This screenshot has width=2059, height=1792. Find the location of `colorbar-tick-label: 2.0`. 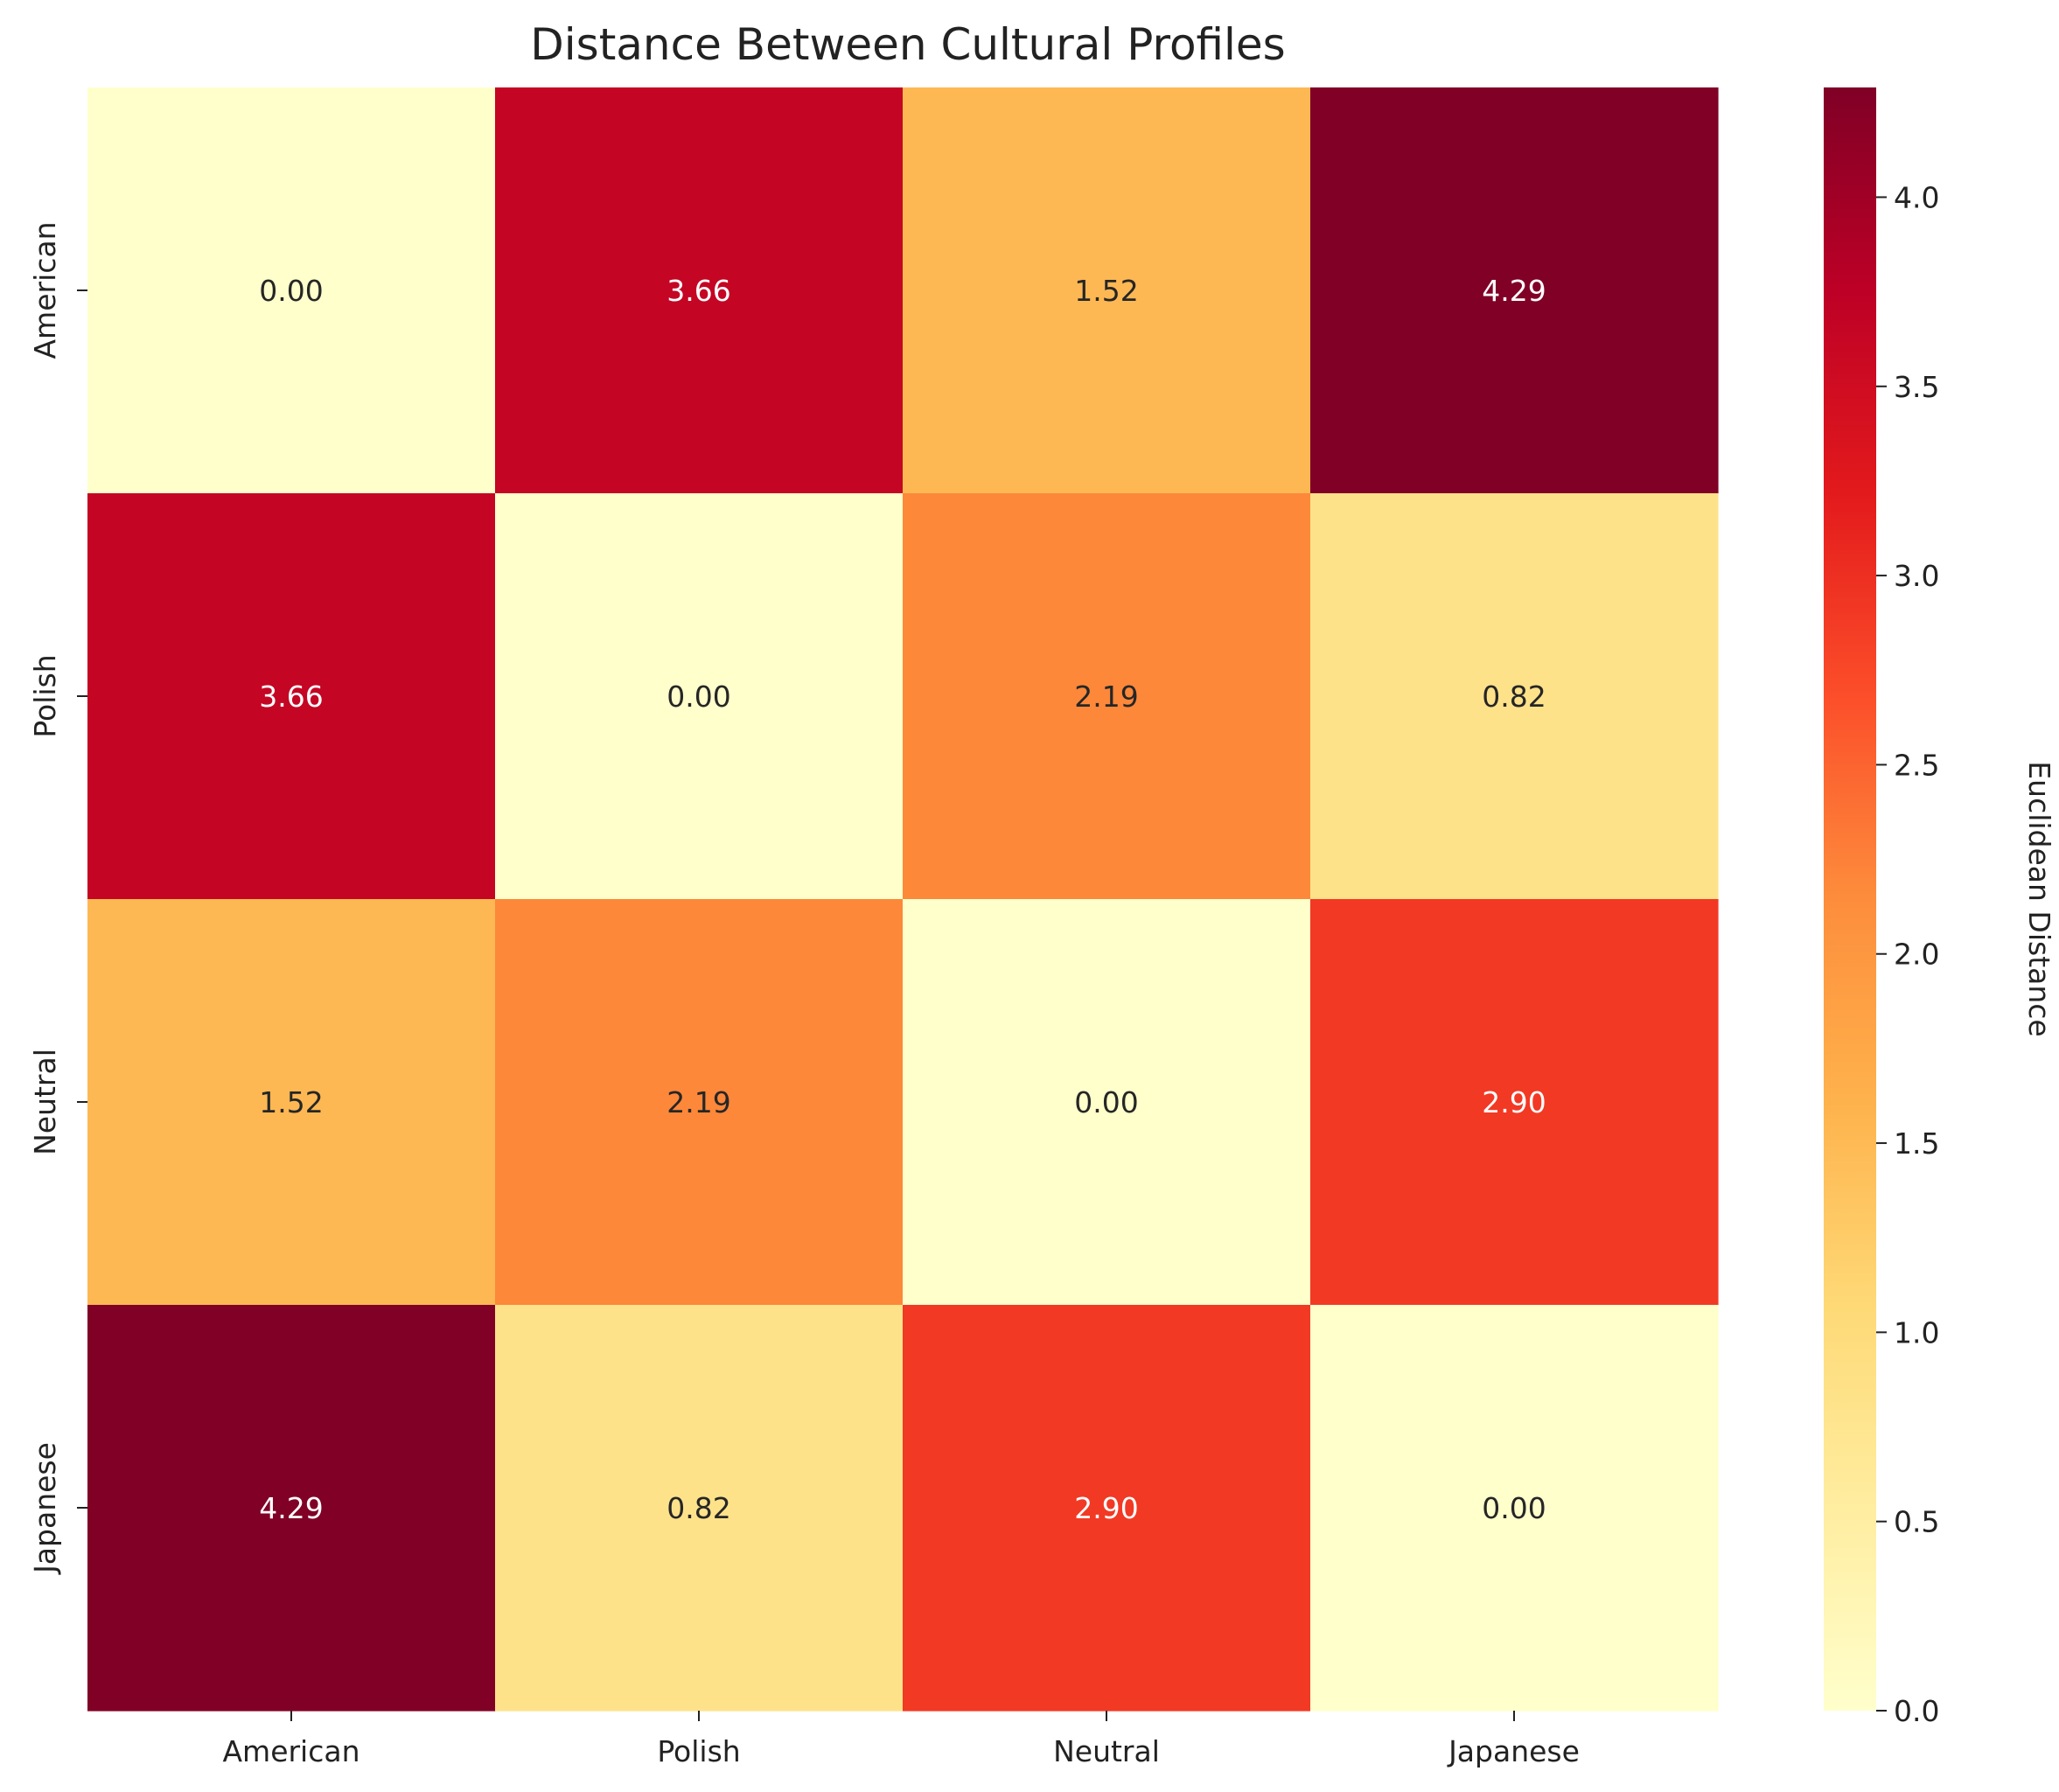

colorbar-tick-label: 2.0 is located at coordinates (1917, 955).